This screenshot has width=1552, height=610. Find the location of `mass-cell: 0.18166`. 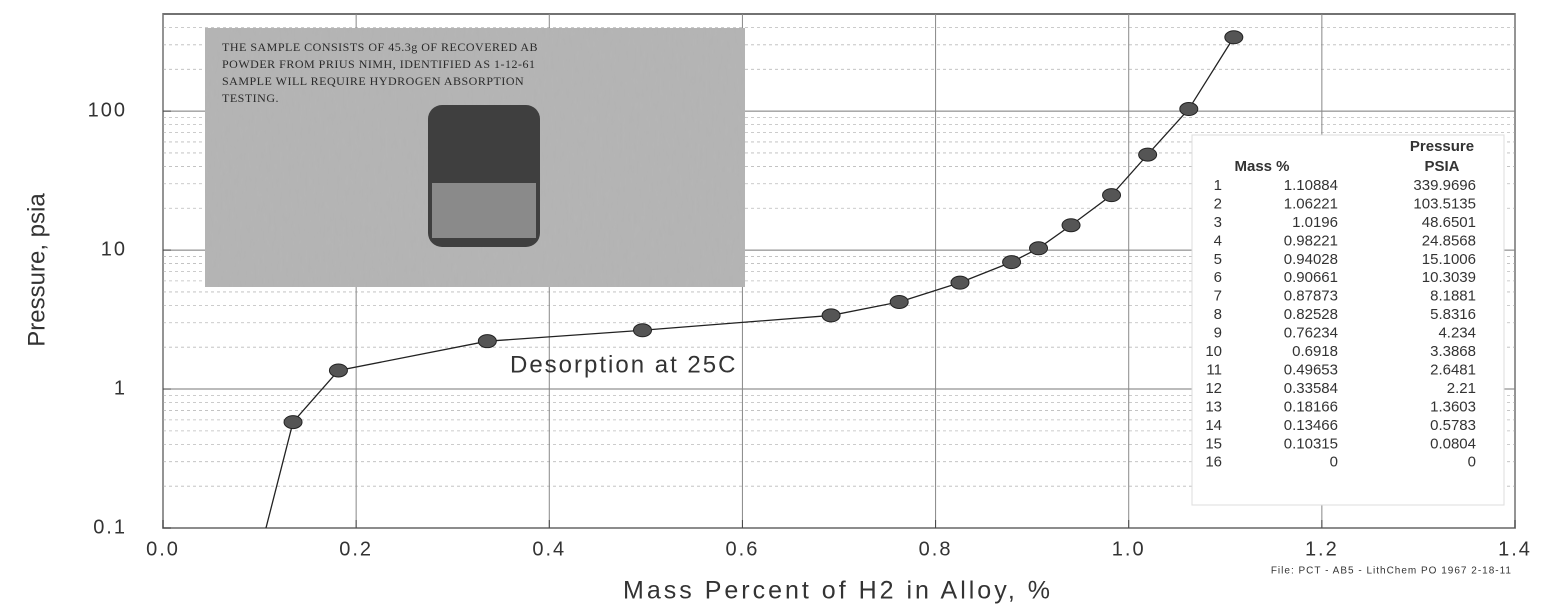

mass-cell: 0.18166 is located at coordinates (1311, 406).